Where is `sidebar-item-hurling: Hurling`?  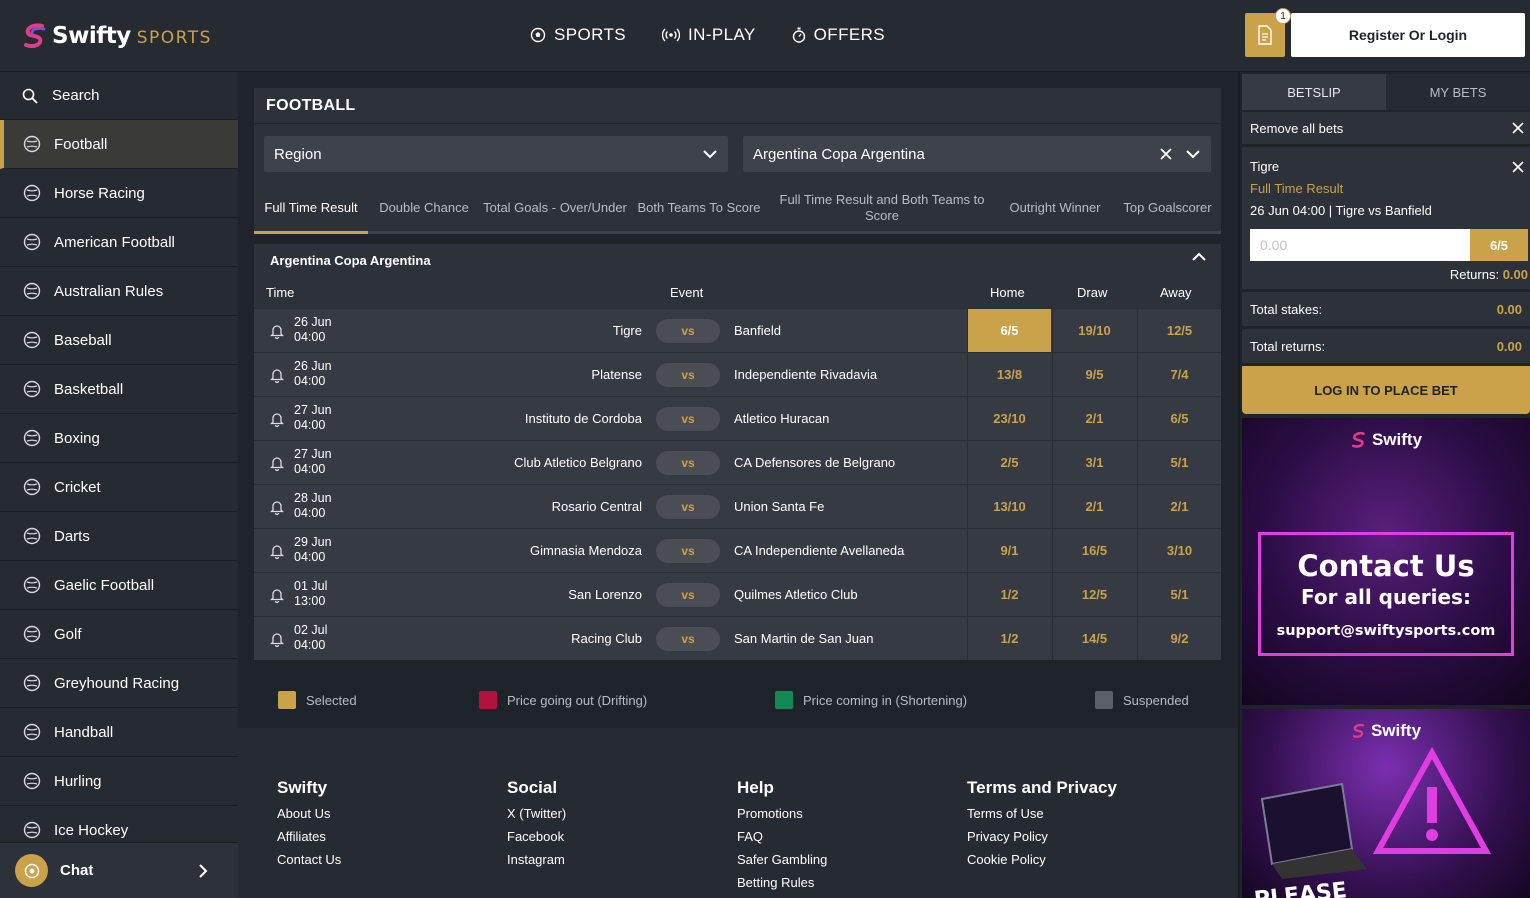
sidebar-item-hurling: Hurling is located at coordinates (119, 781).